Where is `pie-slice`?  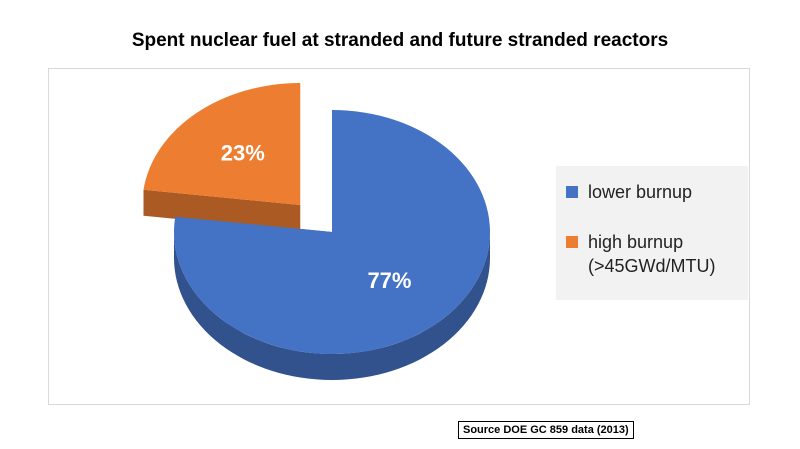
pie-slice is located at coordinates (222, 143).